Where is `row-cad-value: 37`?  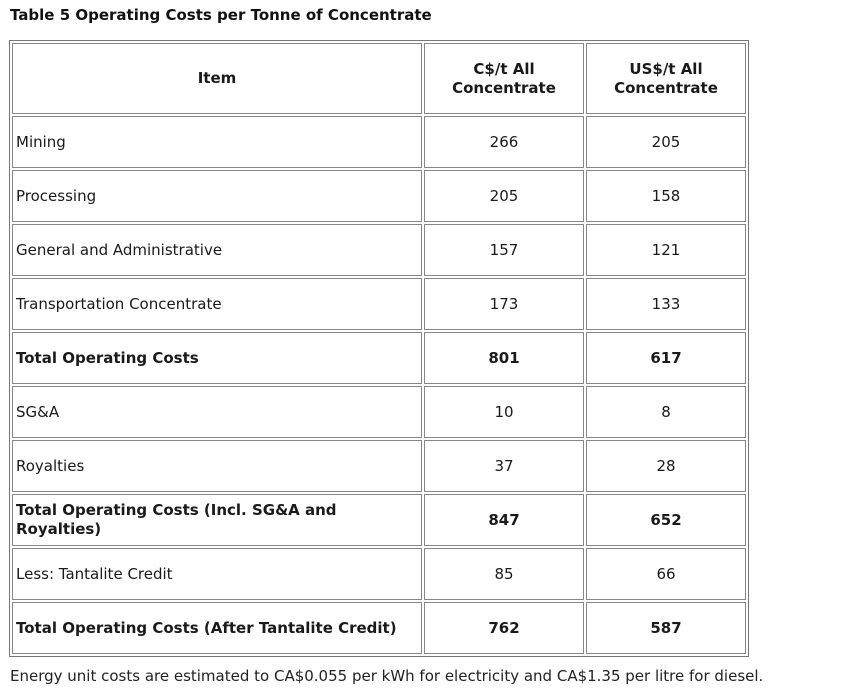
row-cad-value: 37 is located at coordinates (504, 466).